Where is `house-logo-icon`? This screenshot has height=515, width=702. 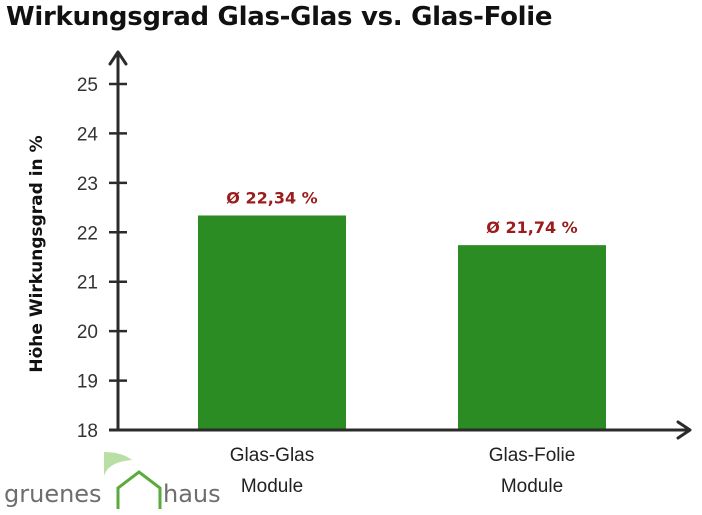 house-logo-icon is located at coordinates (133, 480).